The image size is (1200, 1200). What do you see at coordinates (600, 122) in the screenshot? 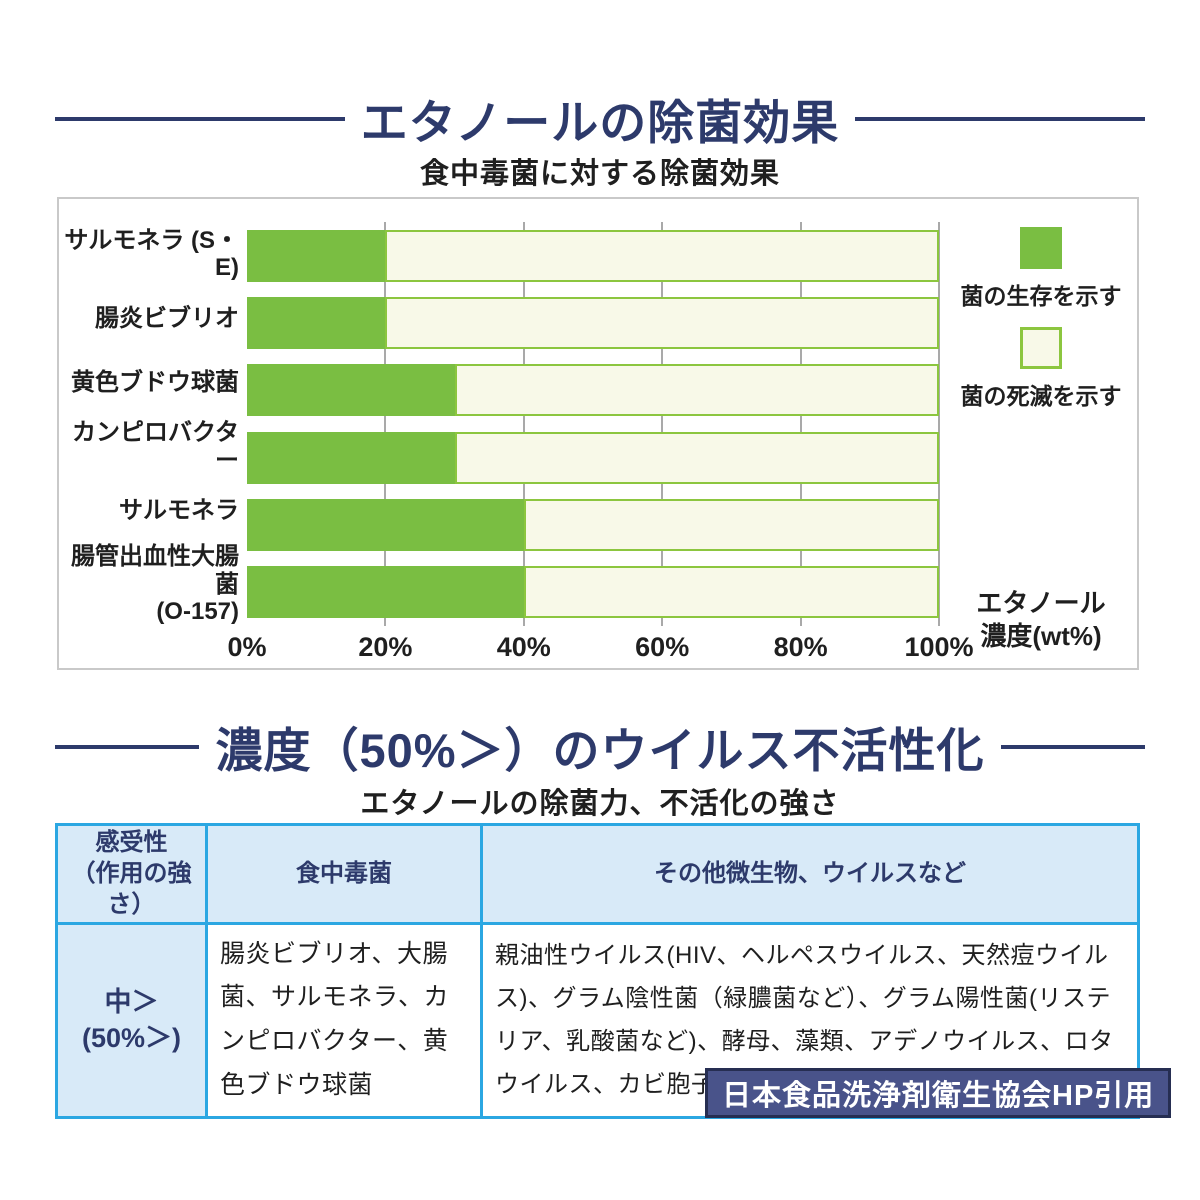
I see `section1-title: エタノールの除菌効果` at bounding box center [600, 122].